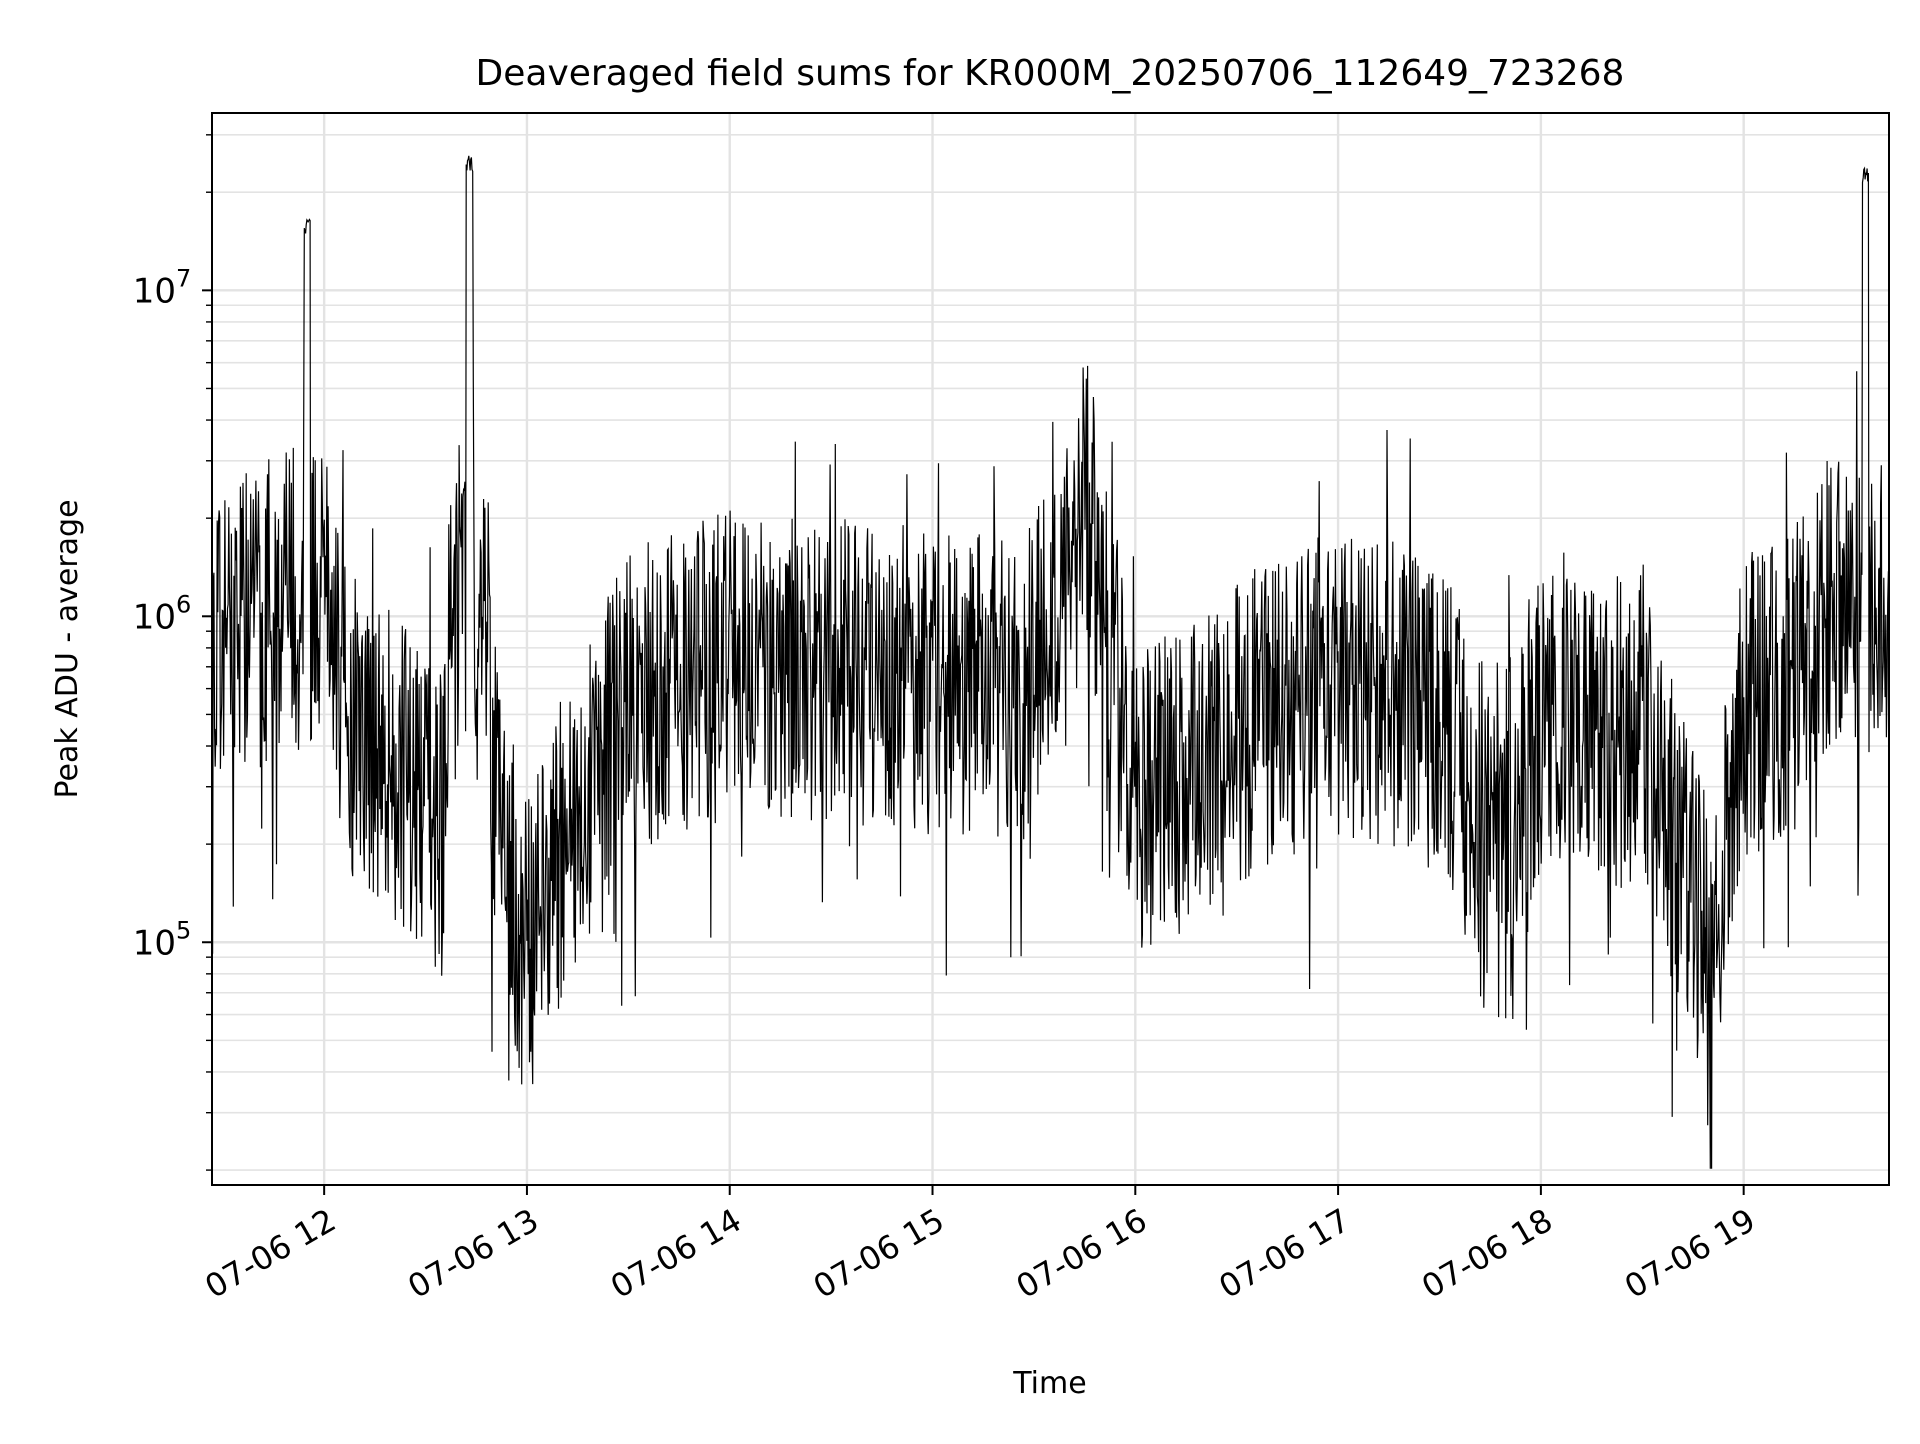 The height and width of the screenshot is (1444, 1920). I want to click on y-tick-label: 10⁷, so click(162, 287).